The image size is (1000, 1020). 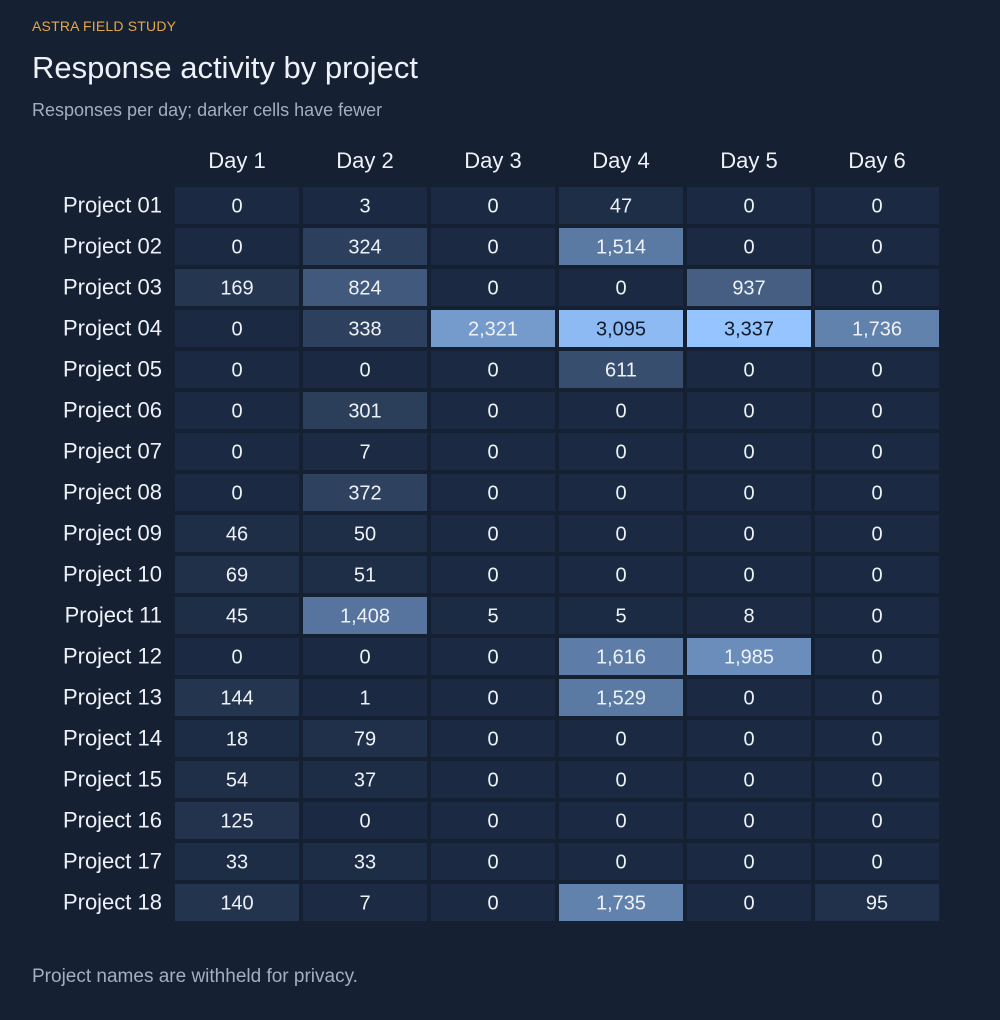 What do you see at coordinates (112, 369) in the screenshot?
I see `row-label: Project 05` at bounding box center [112, 369].